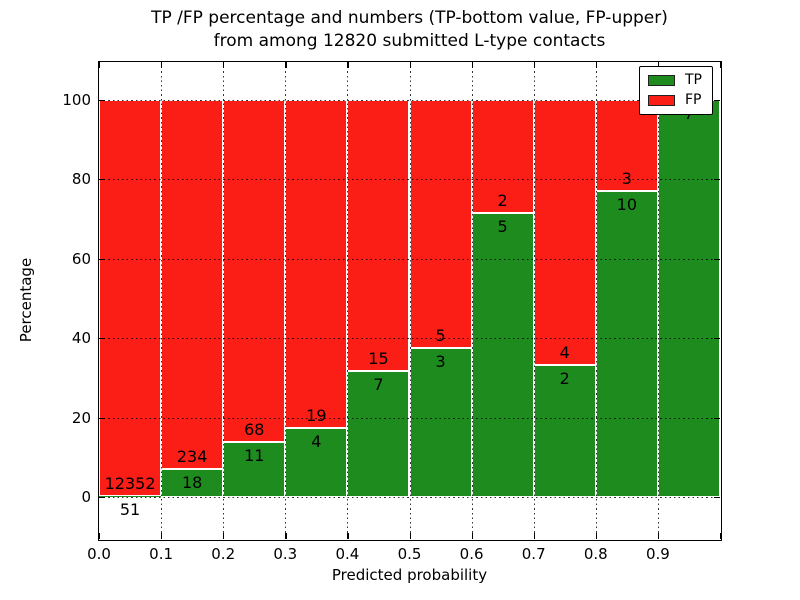 This screenshot has height=600, width=800. What do you see at coordinates (502, 227) in the screenshot?
I see `tp-count-label: 5` at bounding box center [502, 227].